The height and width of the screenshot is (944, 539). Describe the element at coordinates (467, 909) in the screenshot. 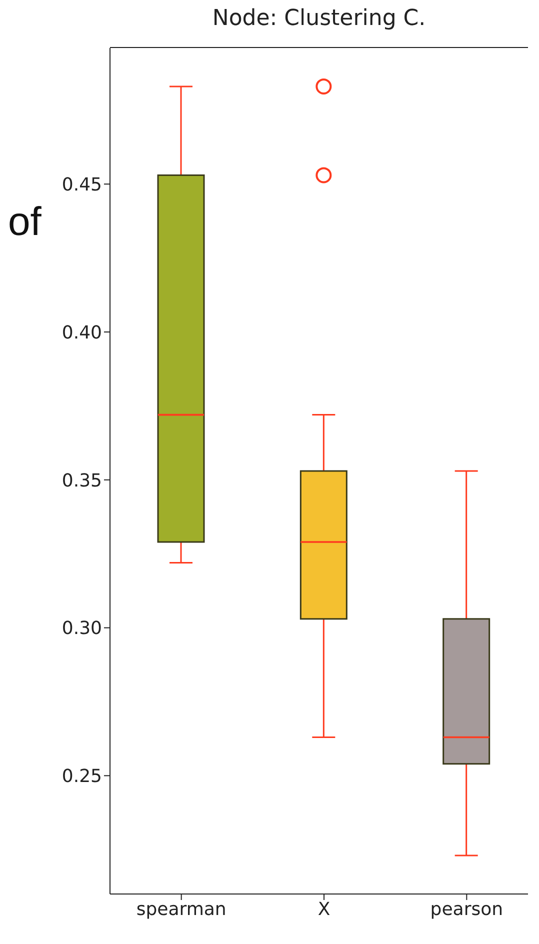

I see `x-tick-label: pearson` at that location.